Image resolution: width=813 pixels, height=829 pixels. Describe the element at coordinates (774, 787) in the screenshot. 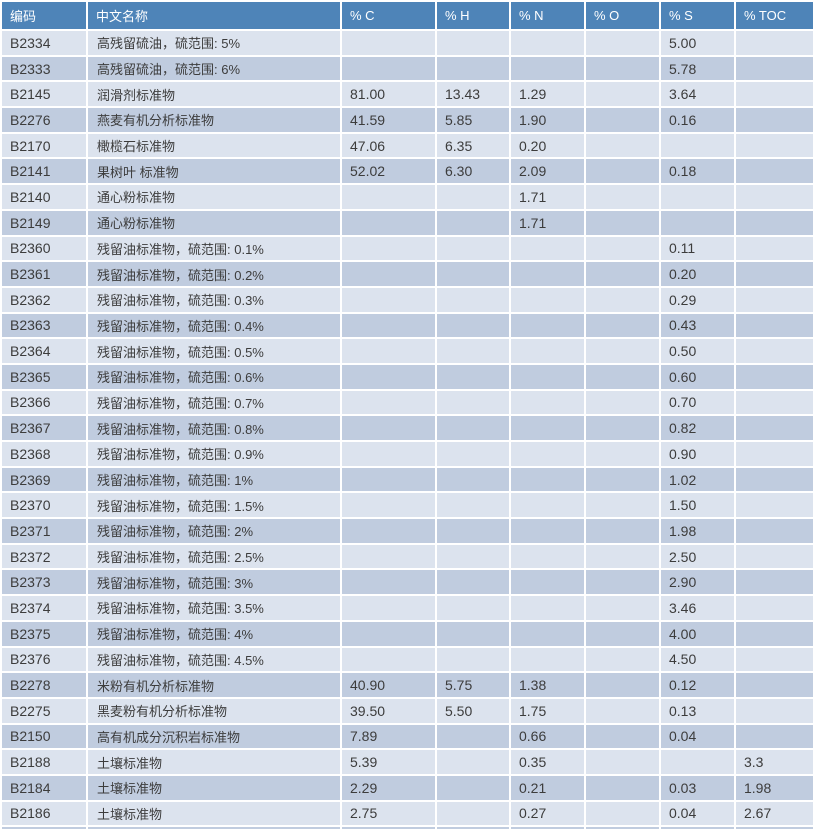

I see `cell-pct-toc: 1.98` at that location.